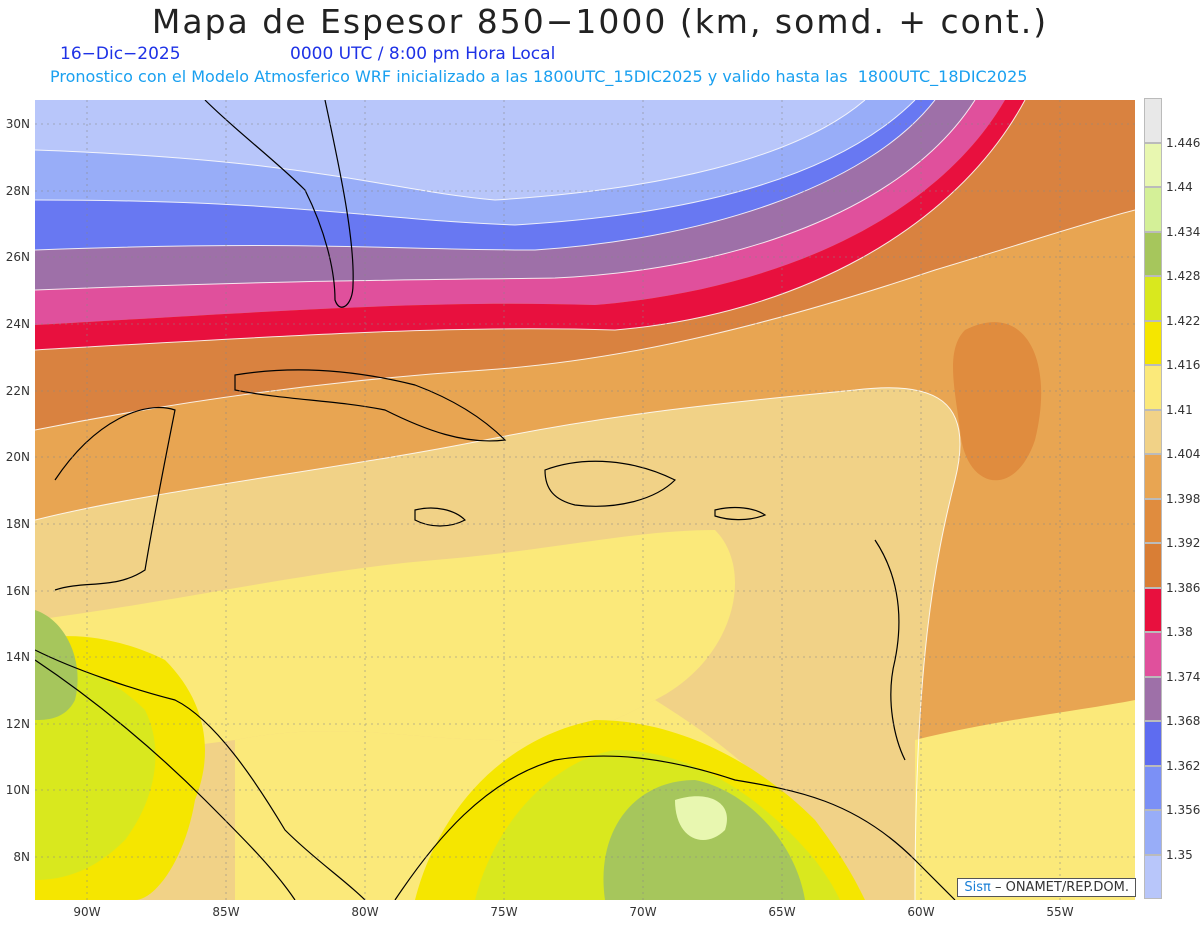 This screenshot has width=1200, height=927. What do you see at coordinates (1183, 765) in the screenshot?
I see `legend-label: 1.362` at bounding box center [1183, 765].